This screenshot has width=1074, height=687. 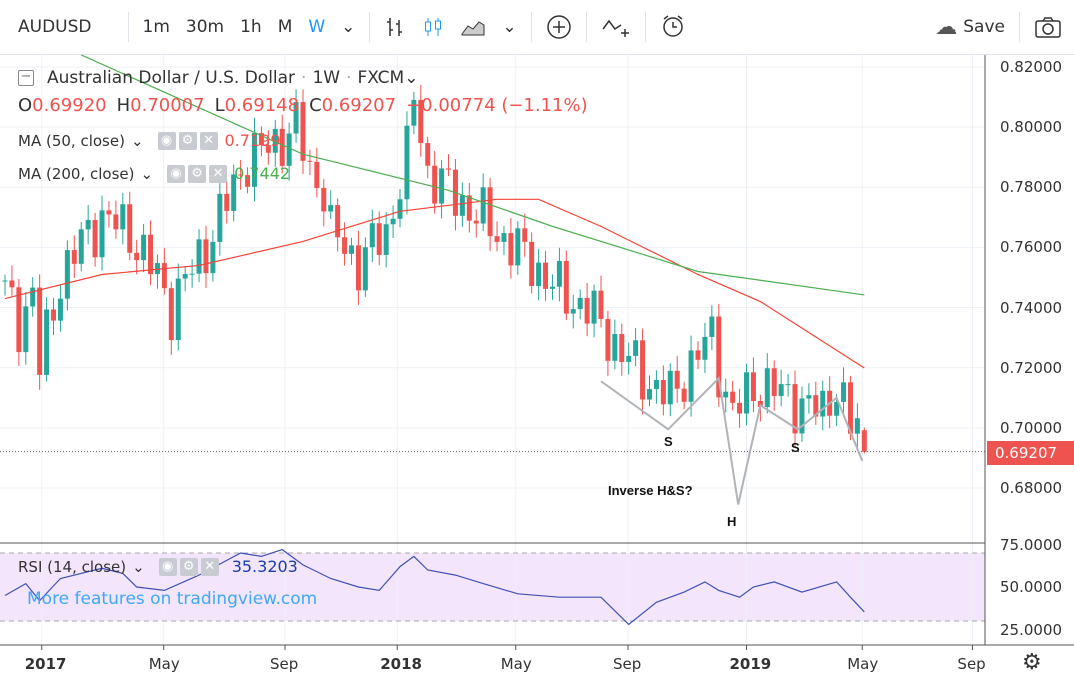 I want to click on interval-1m: 1m, so click(x=156, y=27).